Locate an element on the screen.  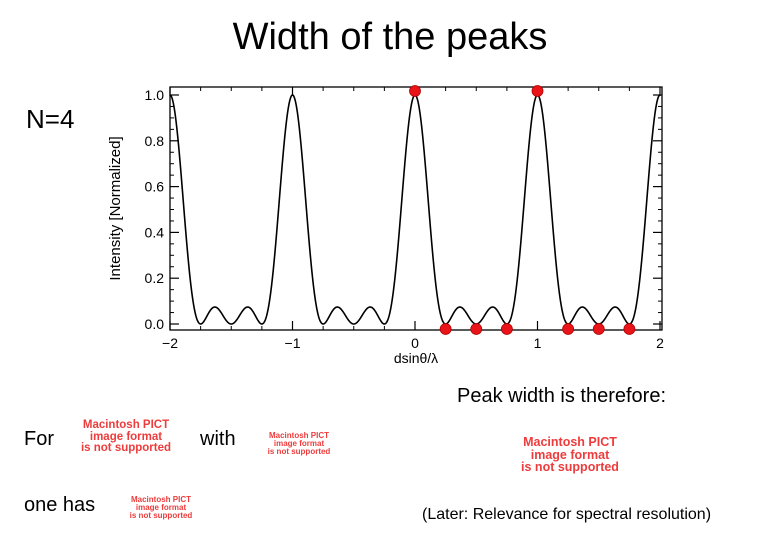
x-tick-label: −2 is located at coordinates (170, 343).